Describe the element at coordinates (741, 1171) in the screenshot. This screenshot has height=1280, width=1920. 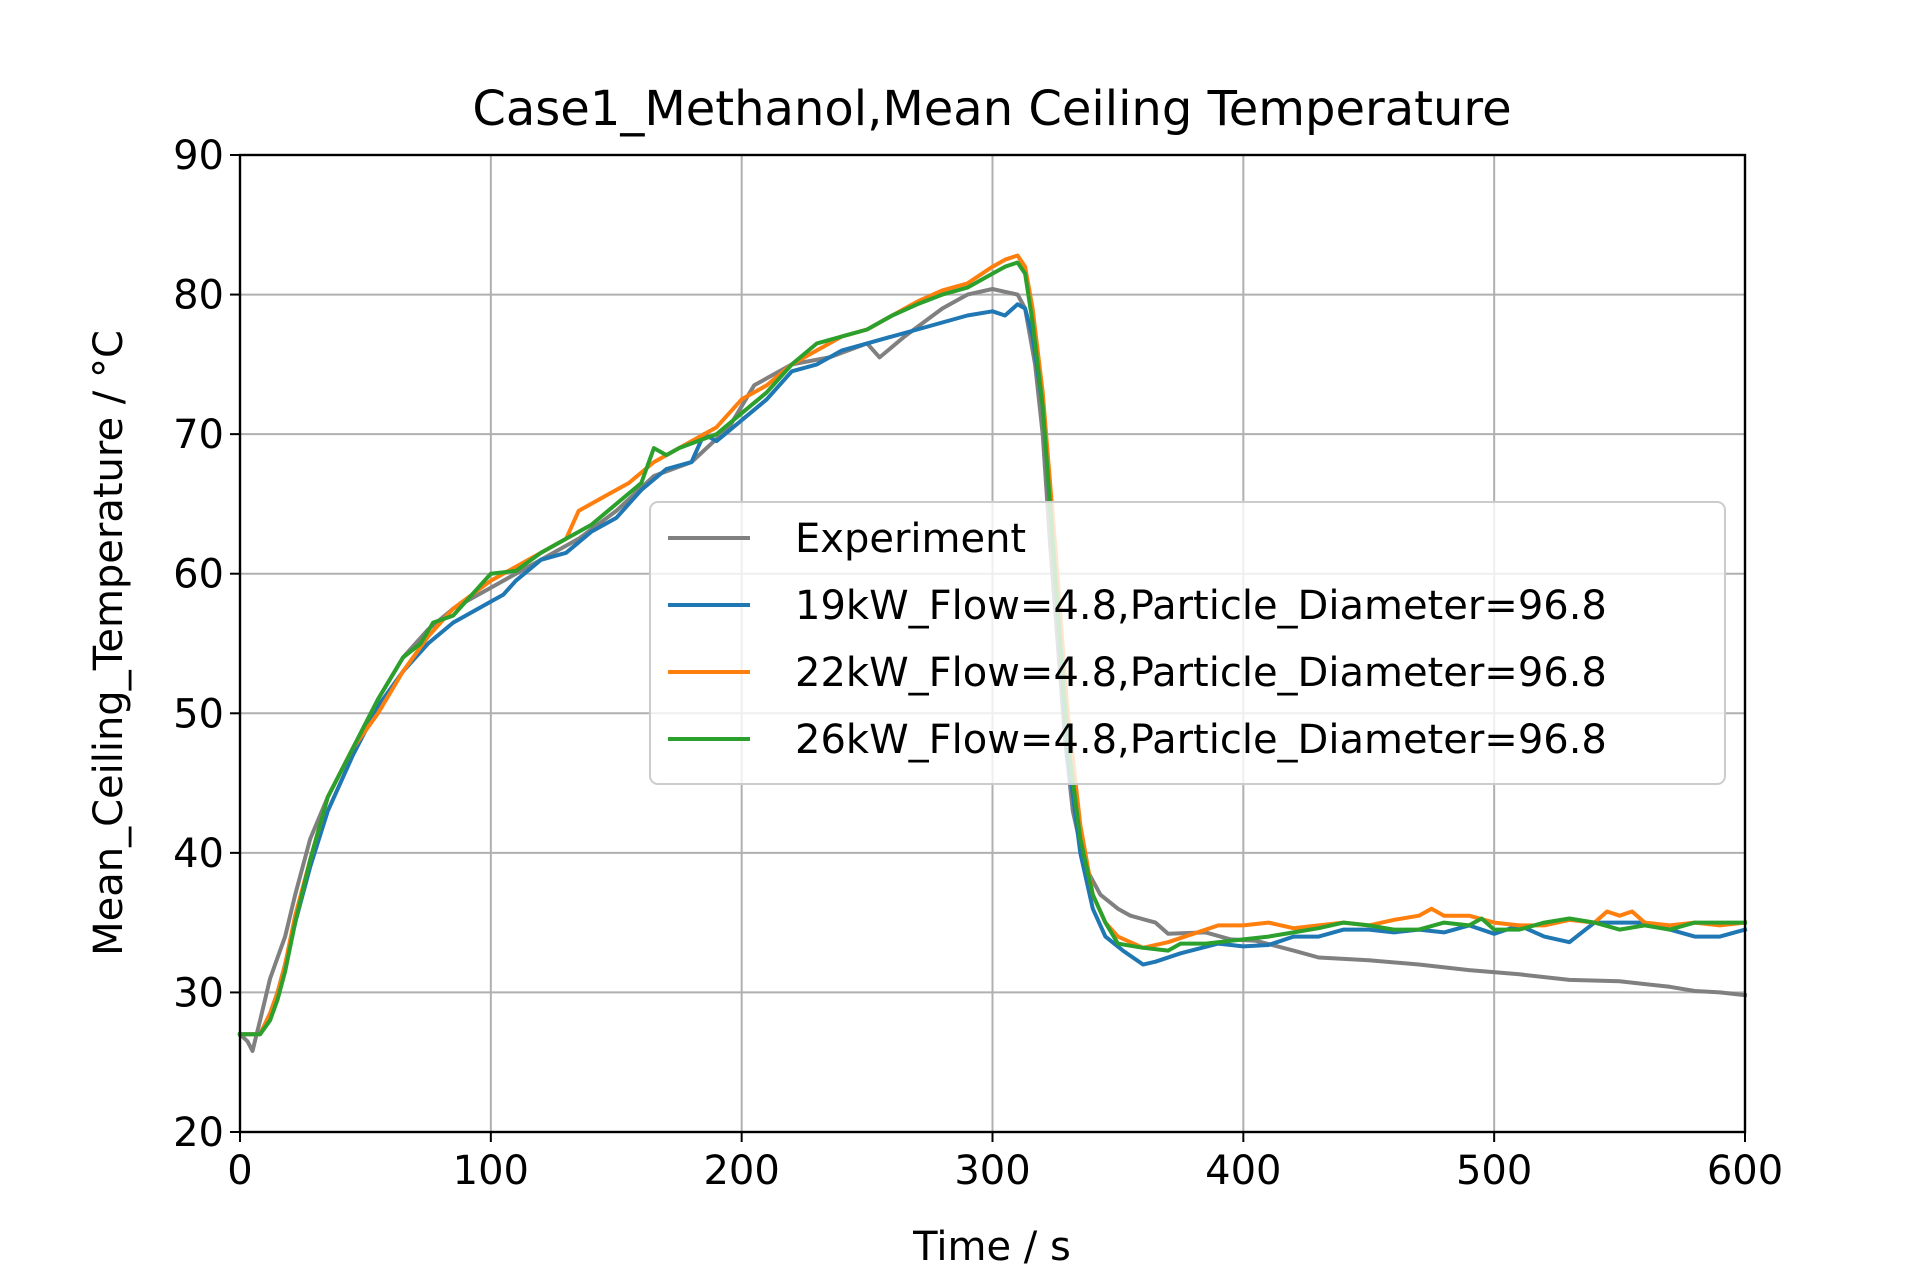
I see `x-tick-label: 200` at that location.